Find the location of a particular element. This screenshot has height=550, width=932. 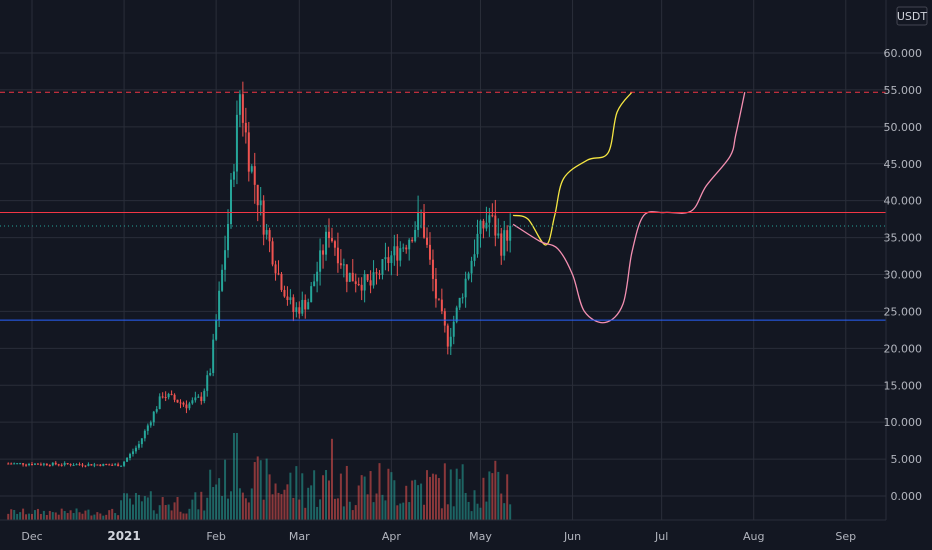

x-tick-label: Dec is located at coordinates (31, 536).